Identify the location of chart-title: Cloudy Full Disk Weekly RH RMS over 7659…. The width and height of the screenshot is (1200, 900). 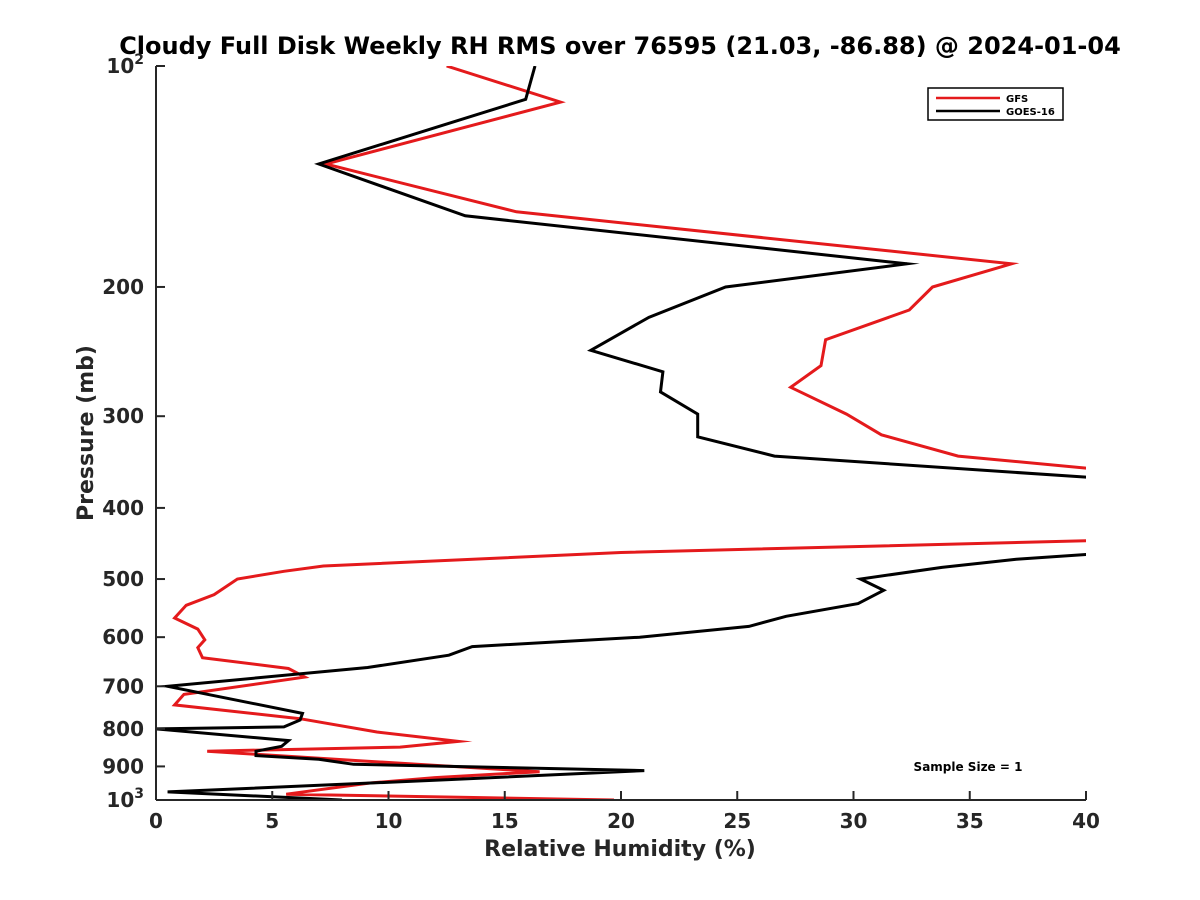
(620, 46).